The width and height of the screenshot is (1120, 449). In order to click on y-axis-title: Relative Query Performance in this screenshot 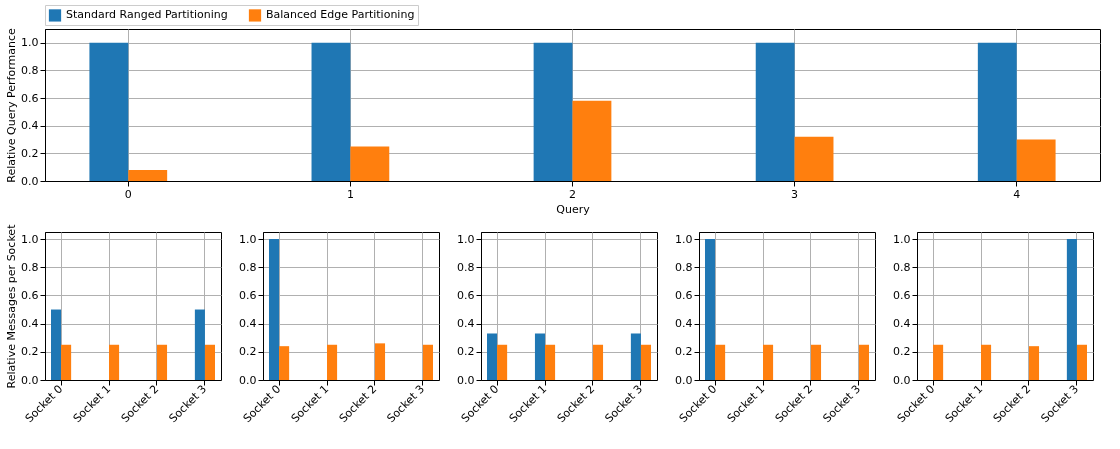, I will do `click(12, 105)`.